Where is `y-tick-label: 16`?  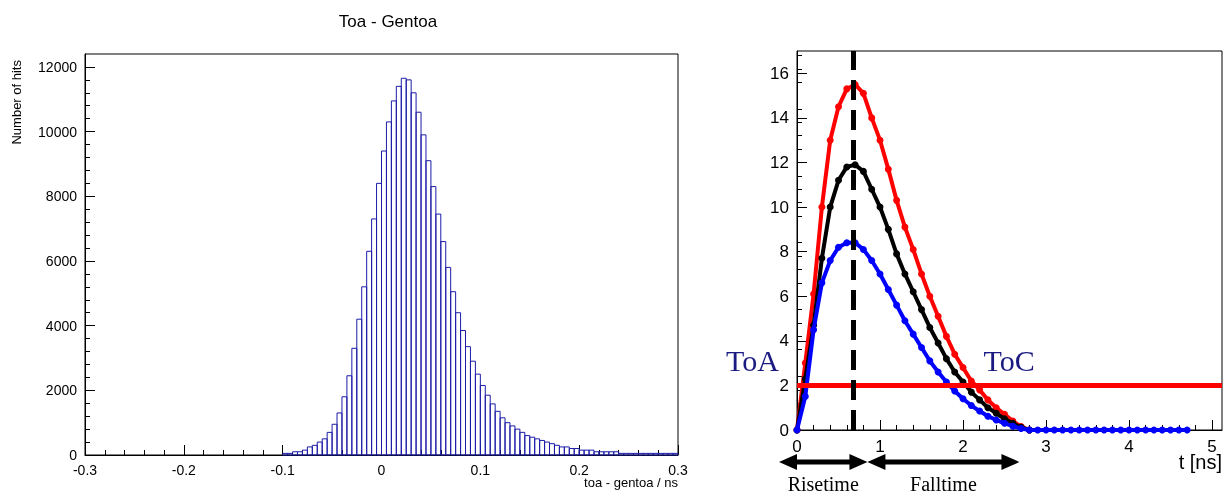
y-tick-label: 16 is located at coordinates (779, 73).